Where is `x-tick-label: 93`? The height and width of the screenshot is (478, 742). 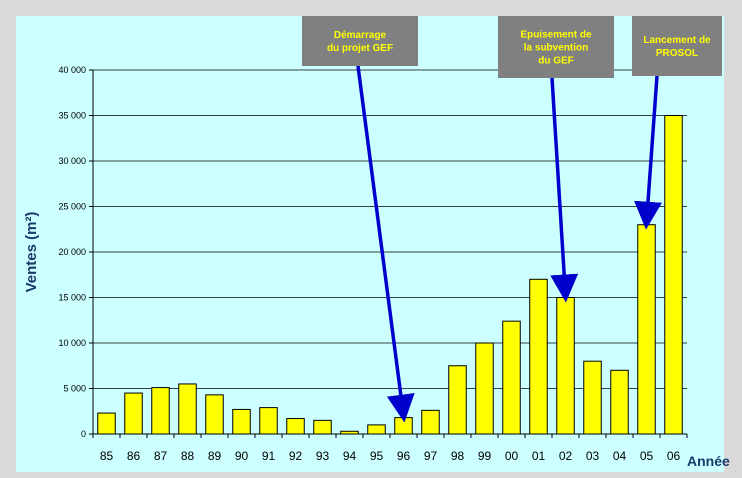
x-tick-label: 93 is located at coordinates (323, 456).